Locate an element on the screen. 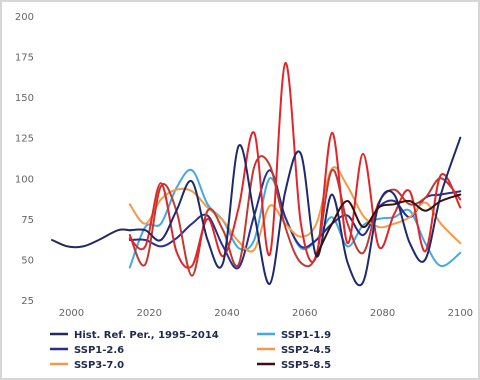 The image size is (480, 380). x-tick-label: 2000 is located at coordinates (71, 313).